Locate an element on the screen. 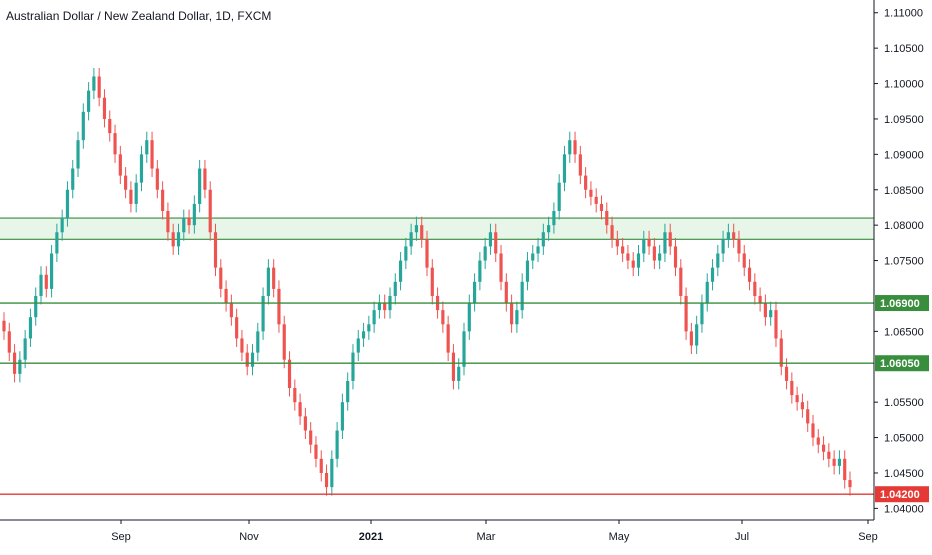 This screenshot has height=555, width=932. y-tick-label: 1.08500 is located at coordinates (904, 191).